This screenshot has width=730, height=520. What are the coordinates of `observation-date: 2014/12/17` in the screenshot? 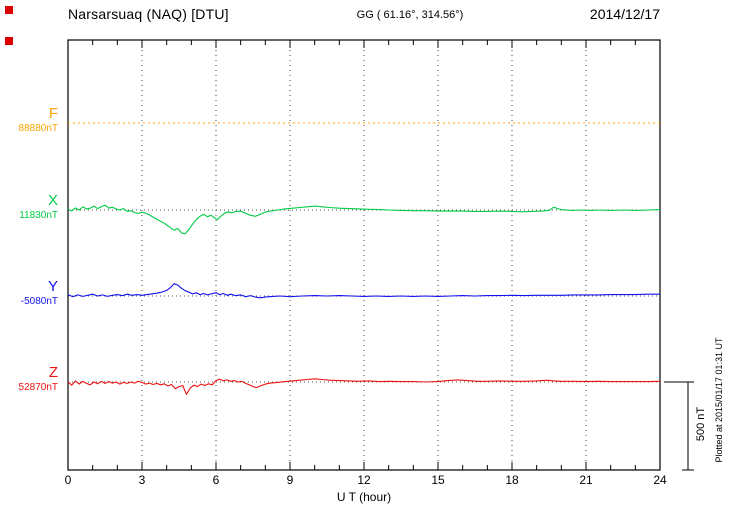 It's located at (624, 14).